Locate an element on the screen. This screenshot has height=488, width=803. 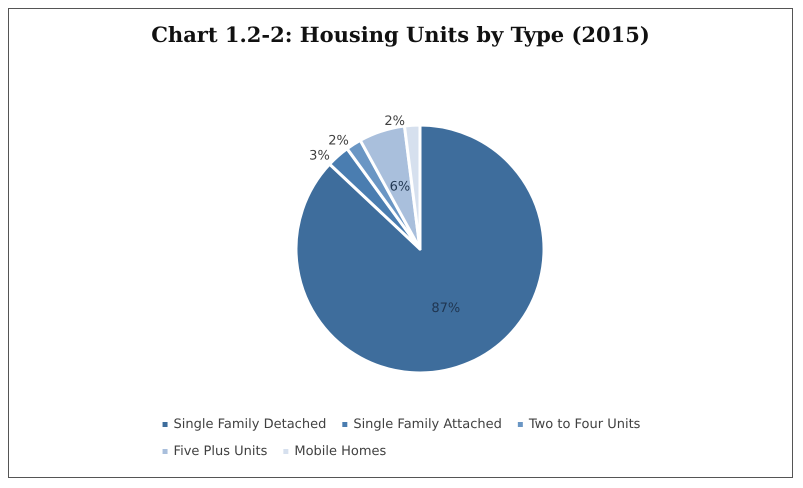
legend-label: Two to Four Units is located at coordinates (584, 424).